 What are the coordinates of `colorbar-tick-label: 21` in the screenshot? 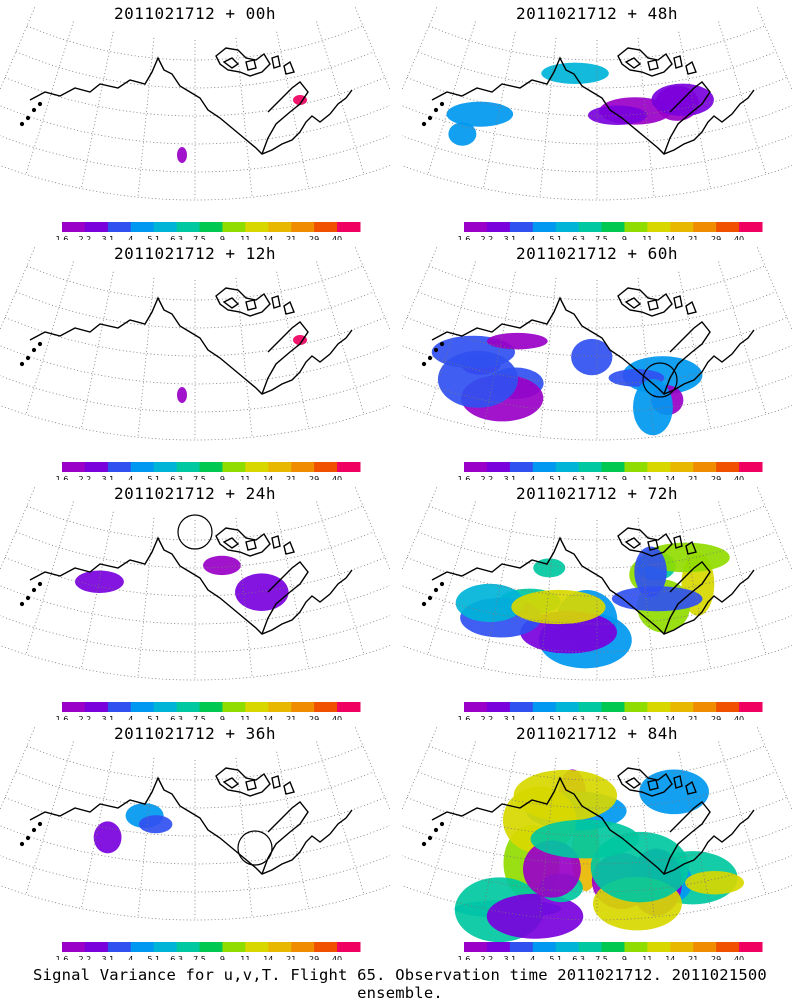 It's located at (693, 477).